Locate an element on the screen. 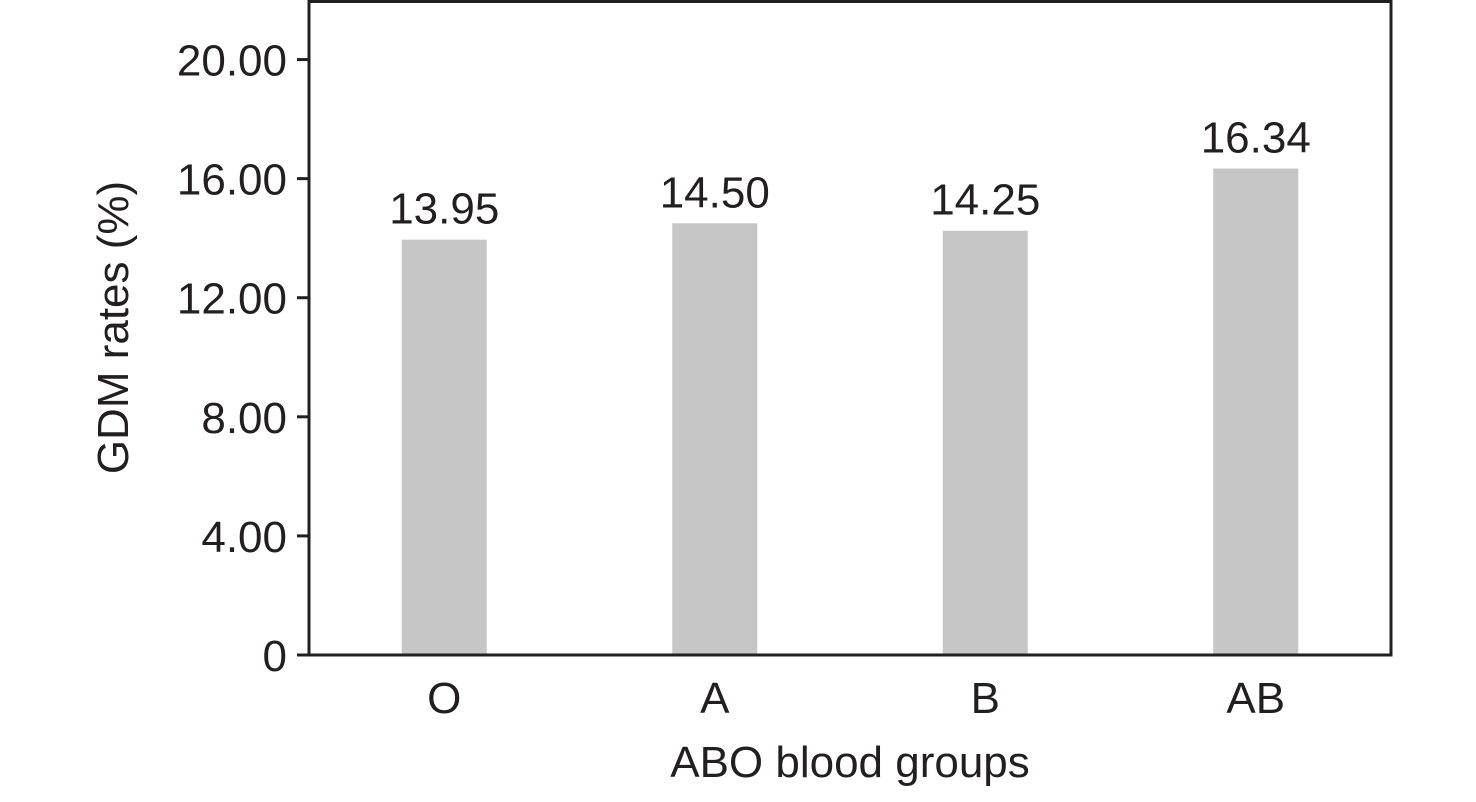 The width and height of the screenshot is (1476, 802). y-axis-ticks: 0 4.00 8.00 12.00 16.00 20.00 is located at coordinates (243, 359).